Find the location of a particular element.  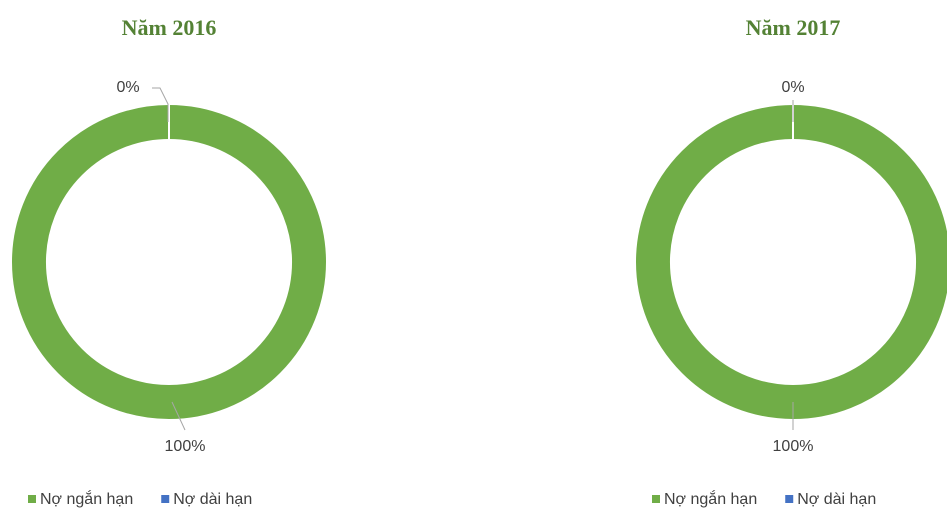

chart-title: Năm 2016 is located at coordinates (169, 27).